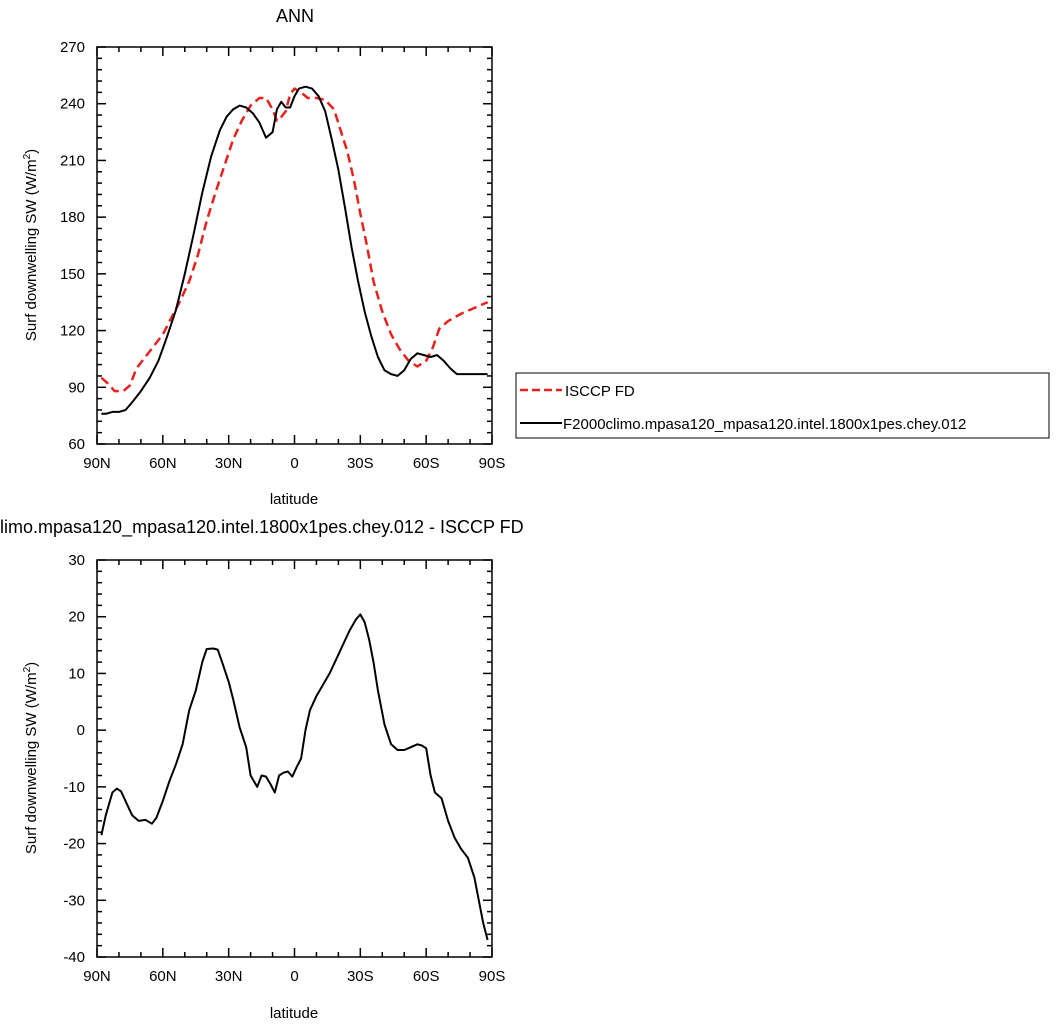  What do you see at coordinates (81, 730) in the screenshot?
I see `bottom-y-tick-label: 0` at bounding box center [81, 730].